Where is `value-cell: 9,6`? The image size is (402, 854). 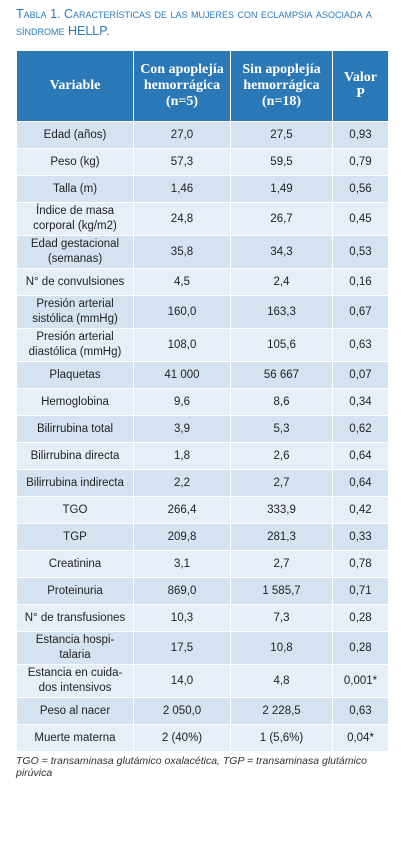 value-cell: 9,6 is located at coordinates (182, 402).